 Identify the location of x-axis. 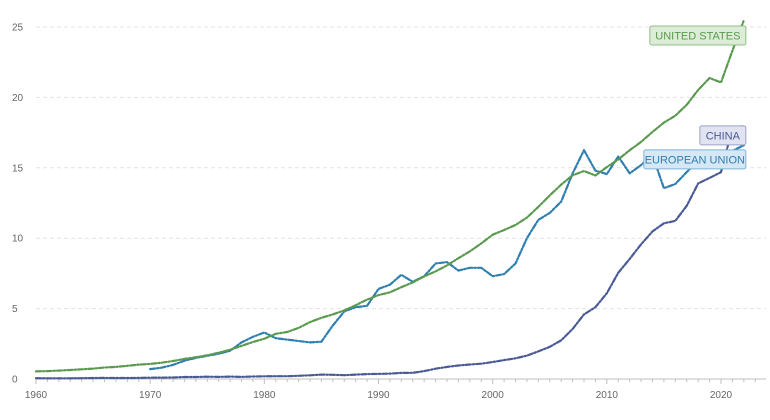
(400, 381).